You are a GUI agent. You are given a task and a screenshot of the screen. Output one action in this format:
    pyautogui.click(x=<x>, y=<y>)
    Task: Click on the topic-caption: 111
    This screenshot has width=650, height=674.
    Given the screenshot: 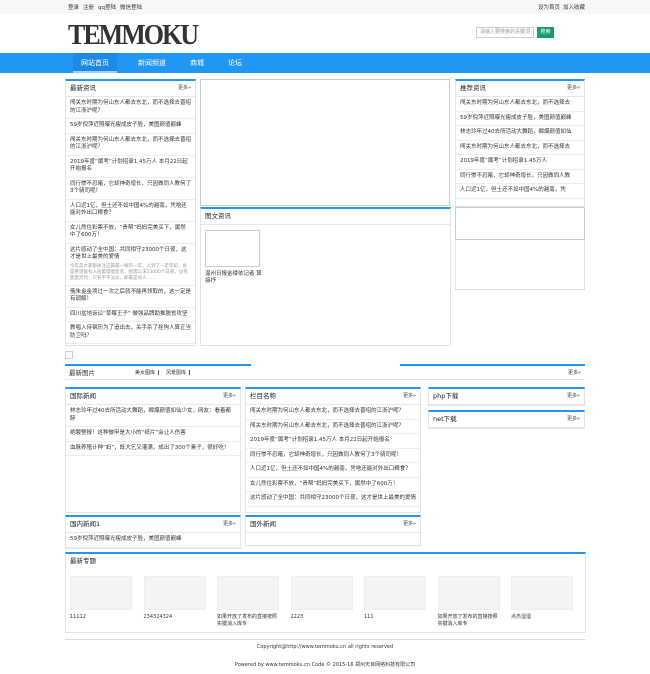 What is the action you would take?
    pyautogui.click(x=369, y=617)
    